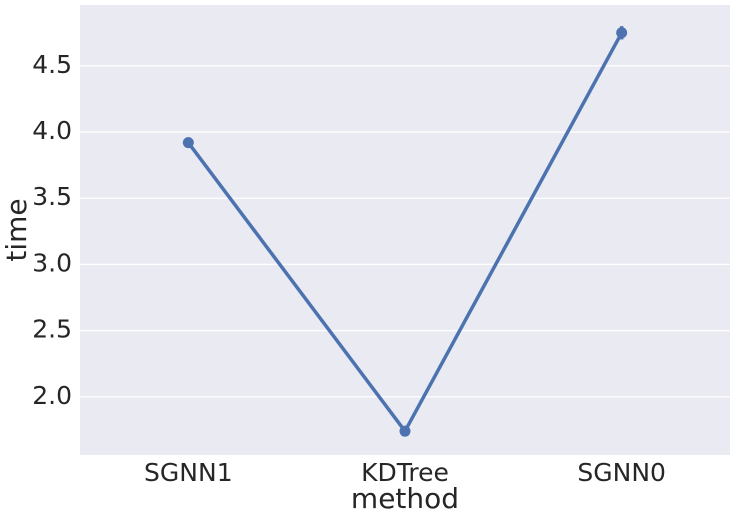 The height and width of the screenshot is (523, 738). Describe the element at coordinates (52, 64) in the screenshot. I see `y-tick-label: 4.5` at that location.